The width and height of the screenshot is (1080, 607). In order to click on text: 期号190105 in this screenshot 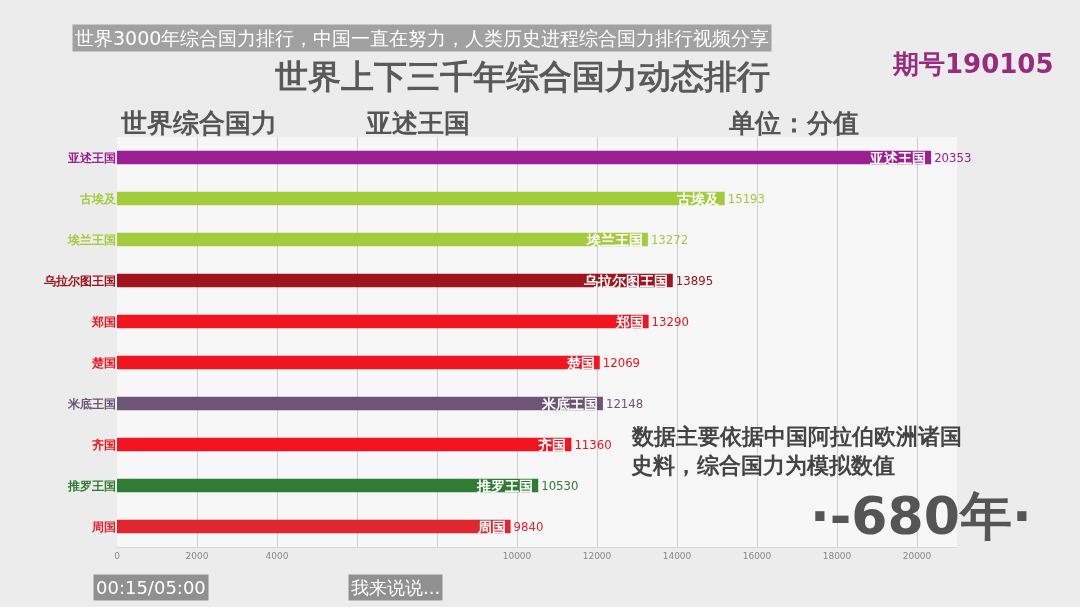, I will do `click(973, 64)`.